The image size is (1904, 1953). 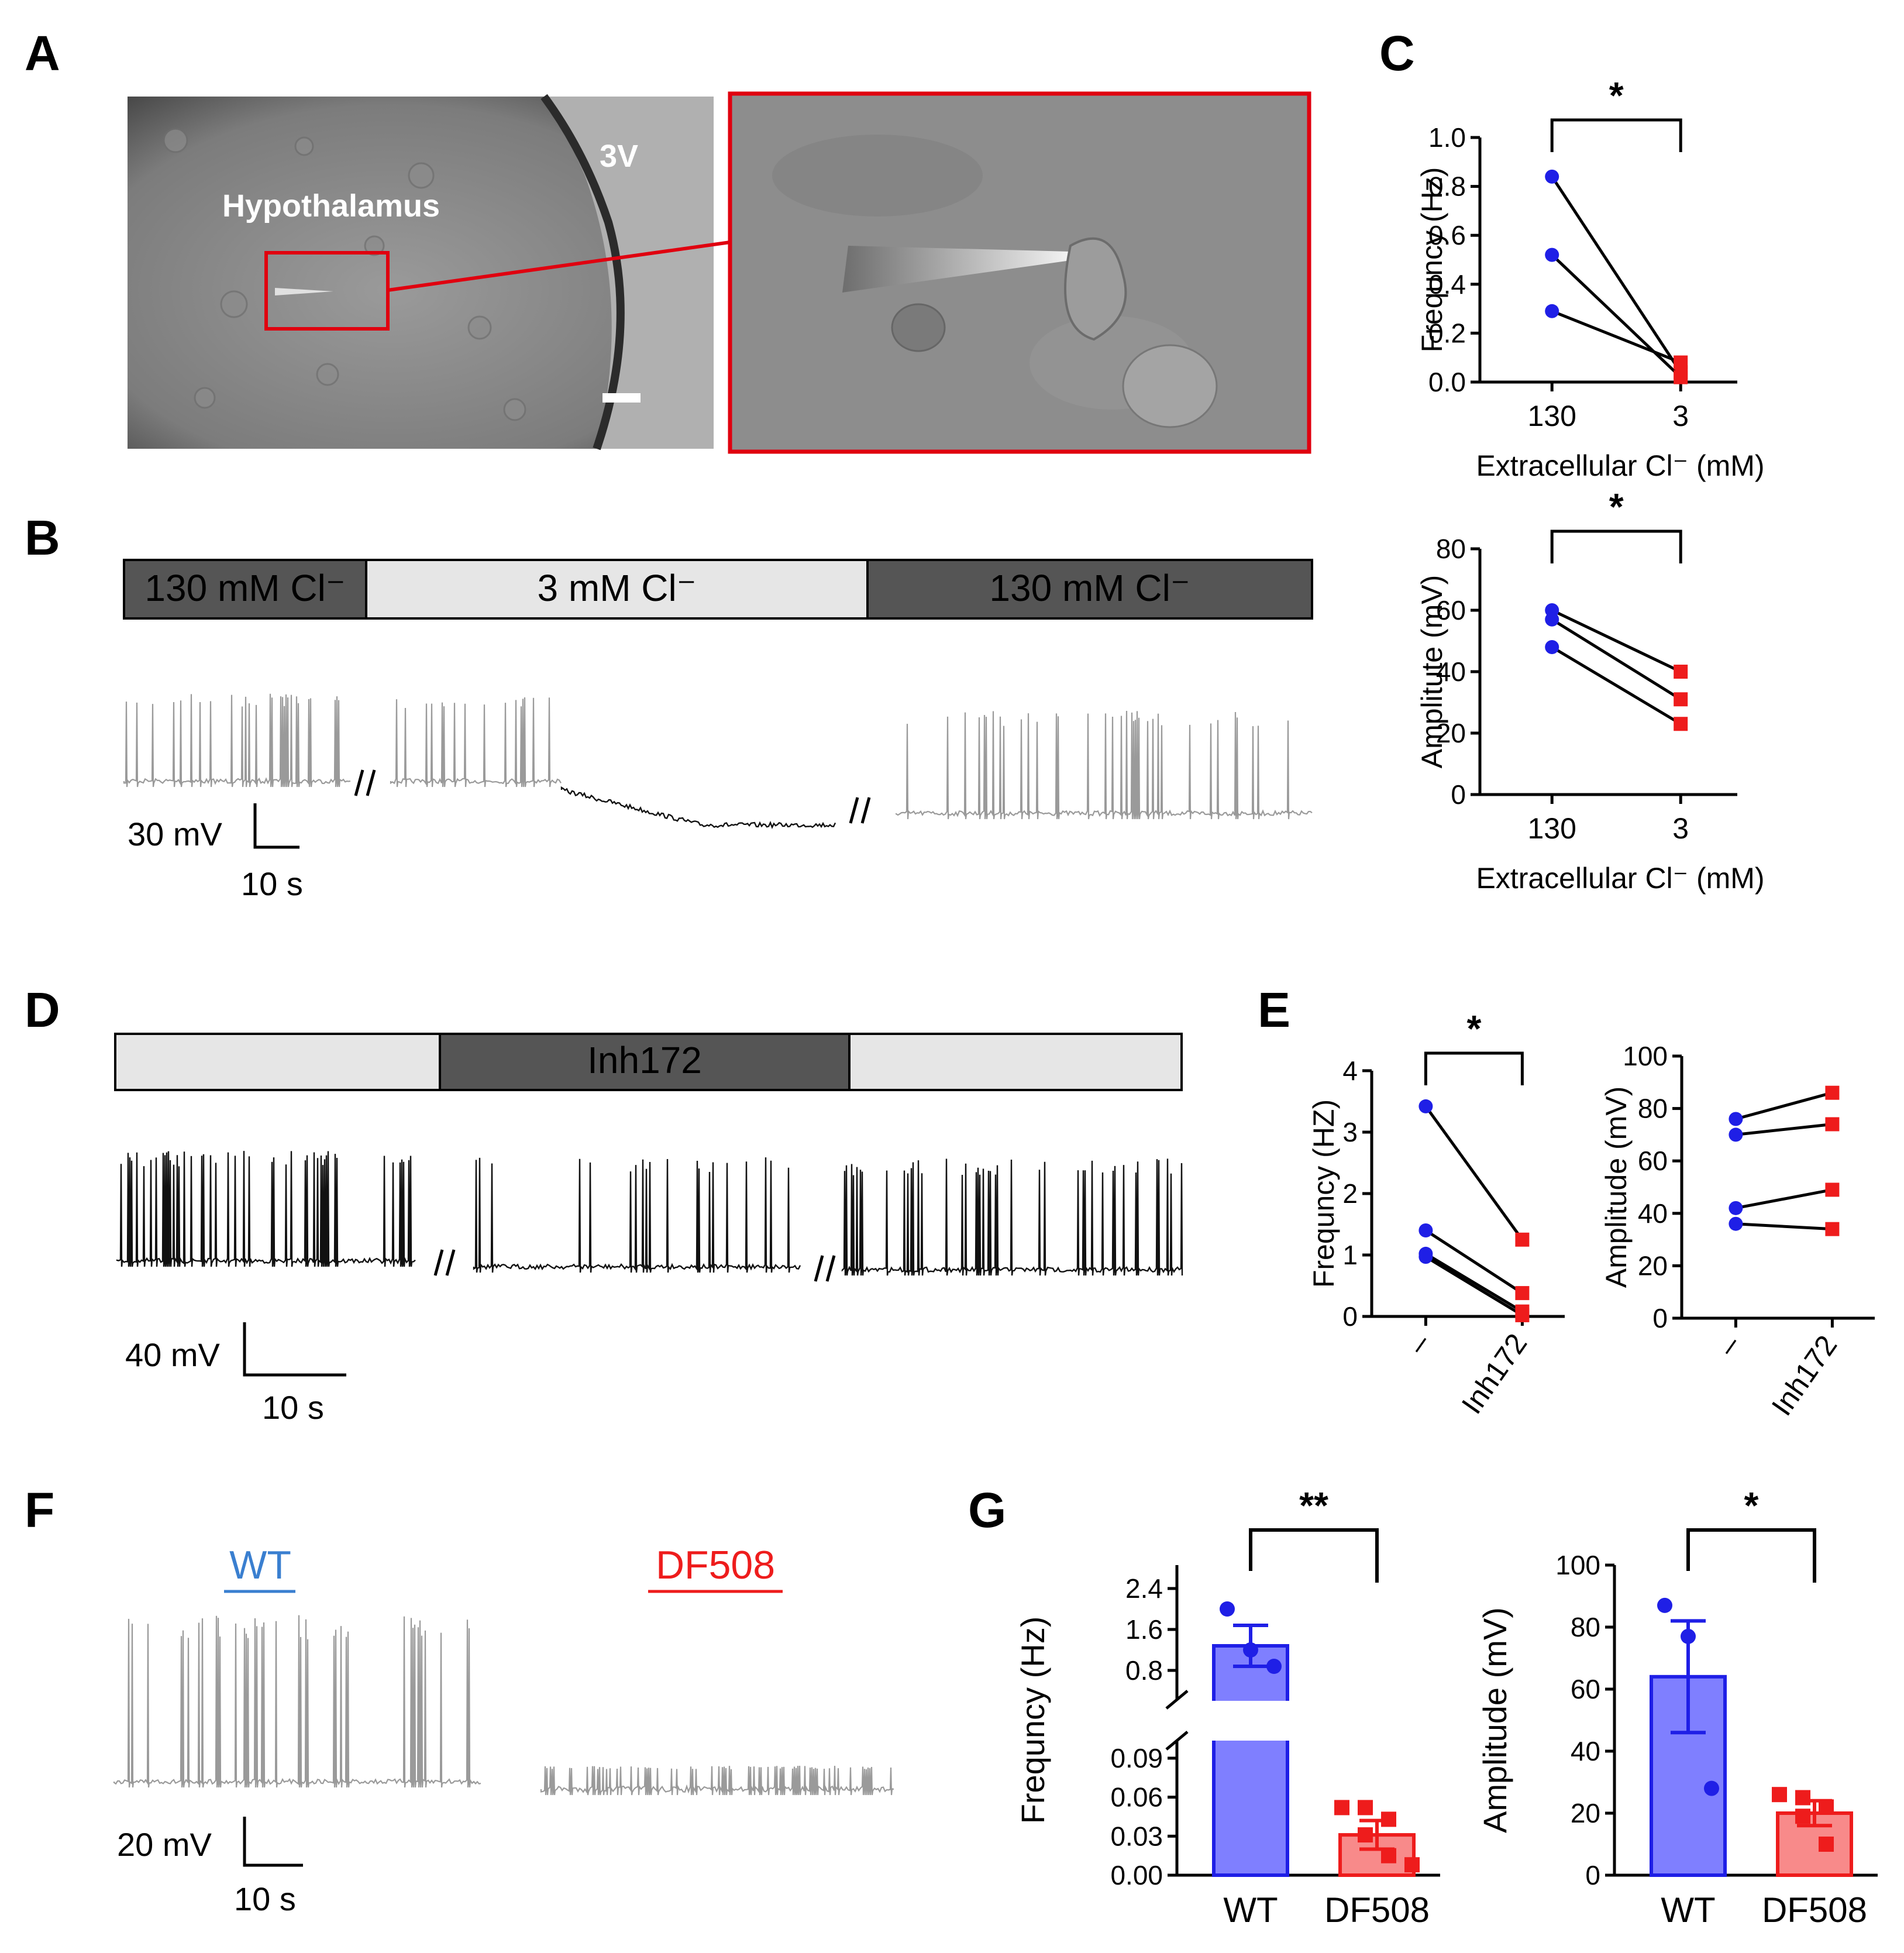 What do you see at coordinates (648, 1062) in the screenshot?
I see `condition-bar-d: Inh172` at bounding box center [648, 1062].